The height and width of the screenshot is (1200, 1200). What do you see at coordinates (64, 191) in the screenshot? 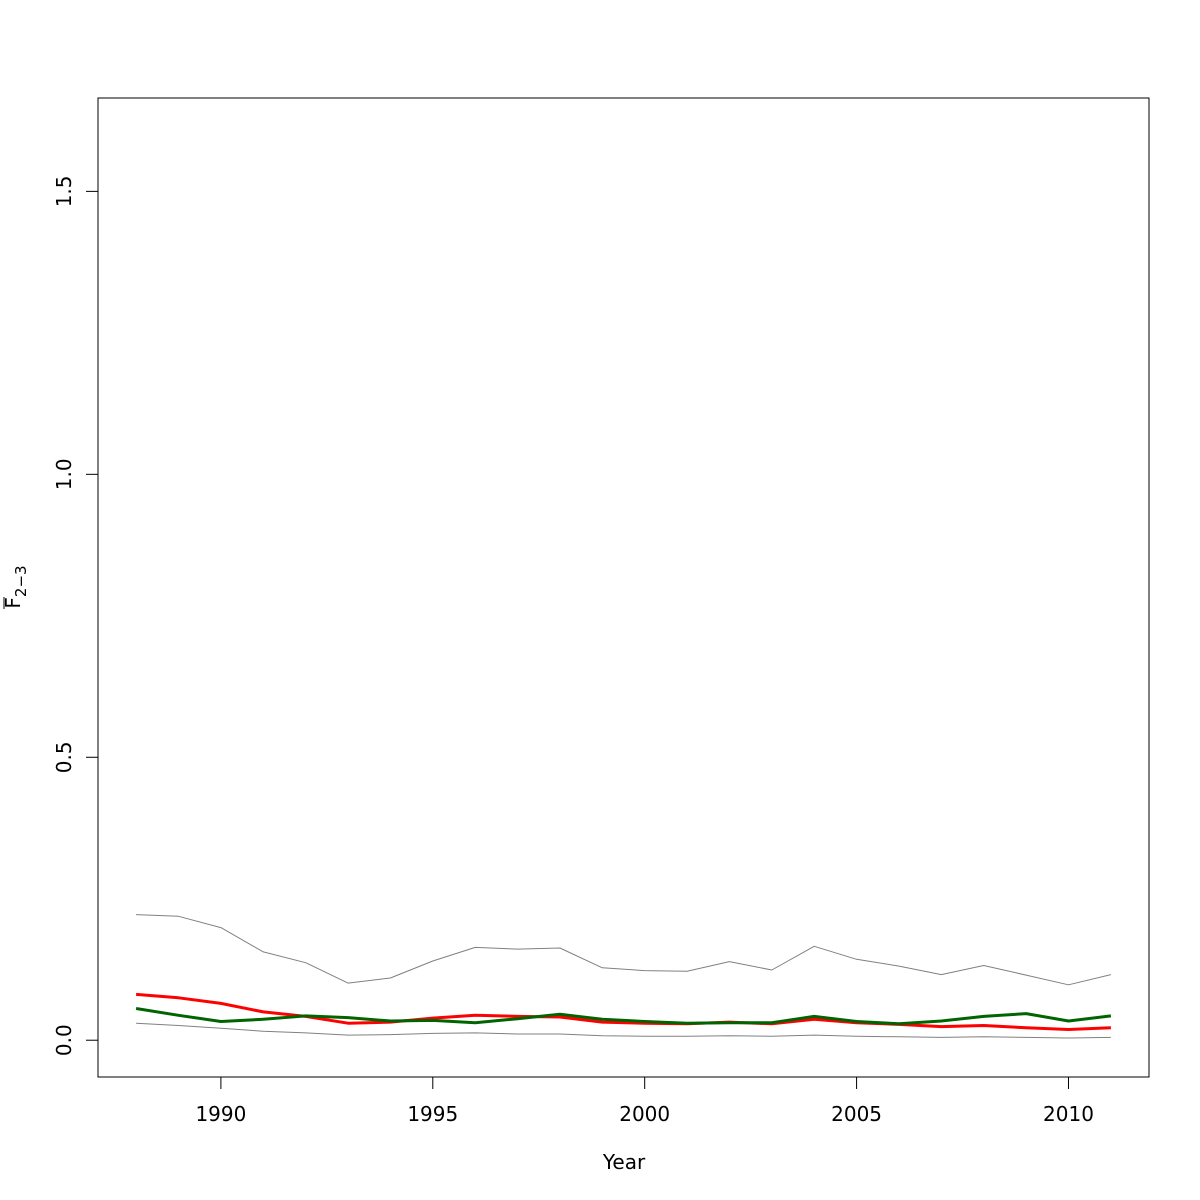
I see `y-tick-label: 1.5` at bounding box center [64, 191].